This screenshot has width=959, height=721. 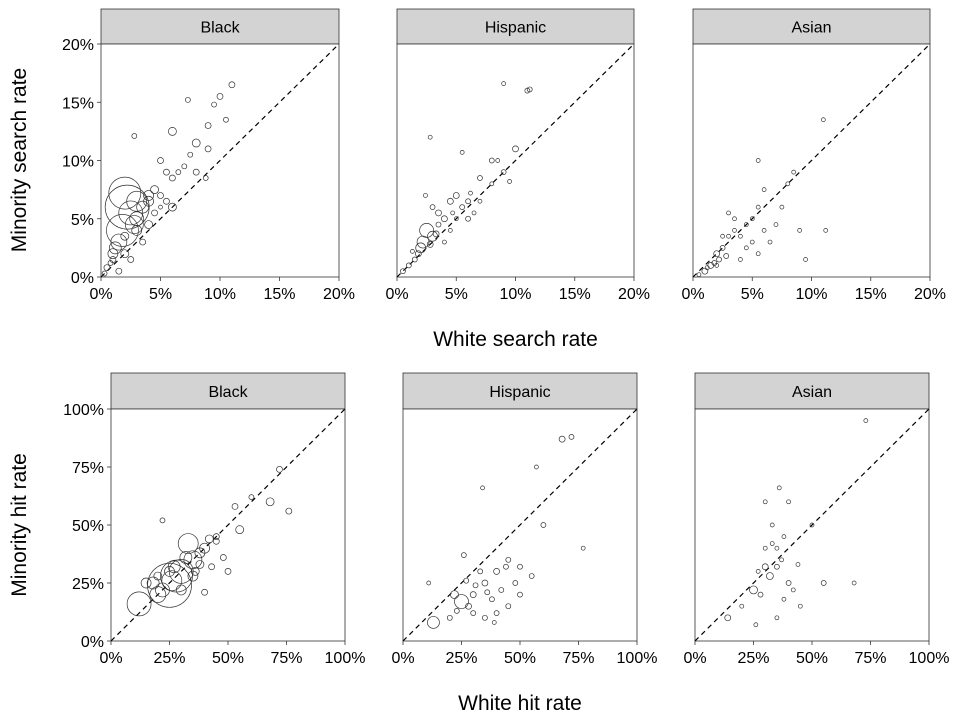 I want to click on x-tick-label: 100%, so click(x=345, y=658).